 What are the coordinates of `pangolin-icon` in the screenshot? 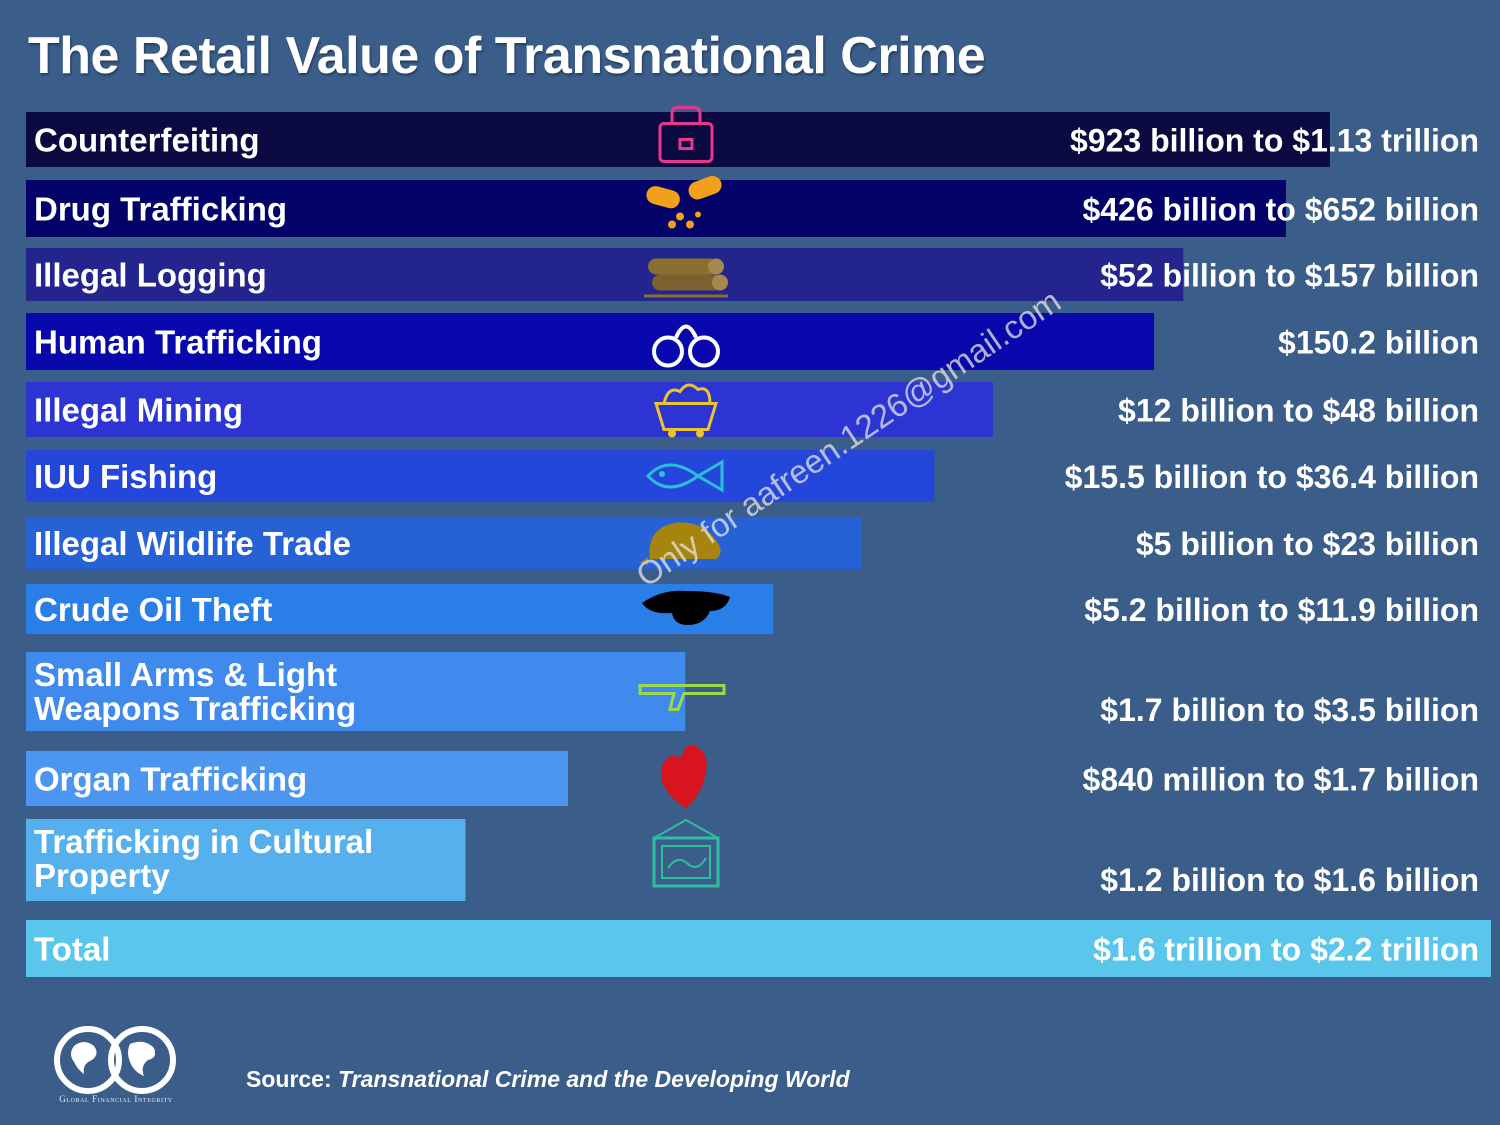 It's located at (680, 543).